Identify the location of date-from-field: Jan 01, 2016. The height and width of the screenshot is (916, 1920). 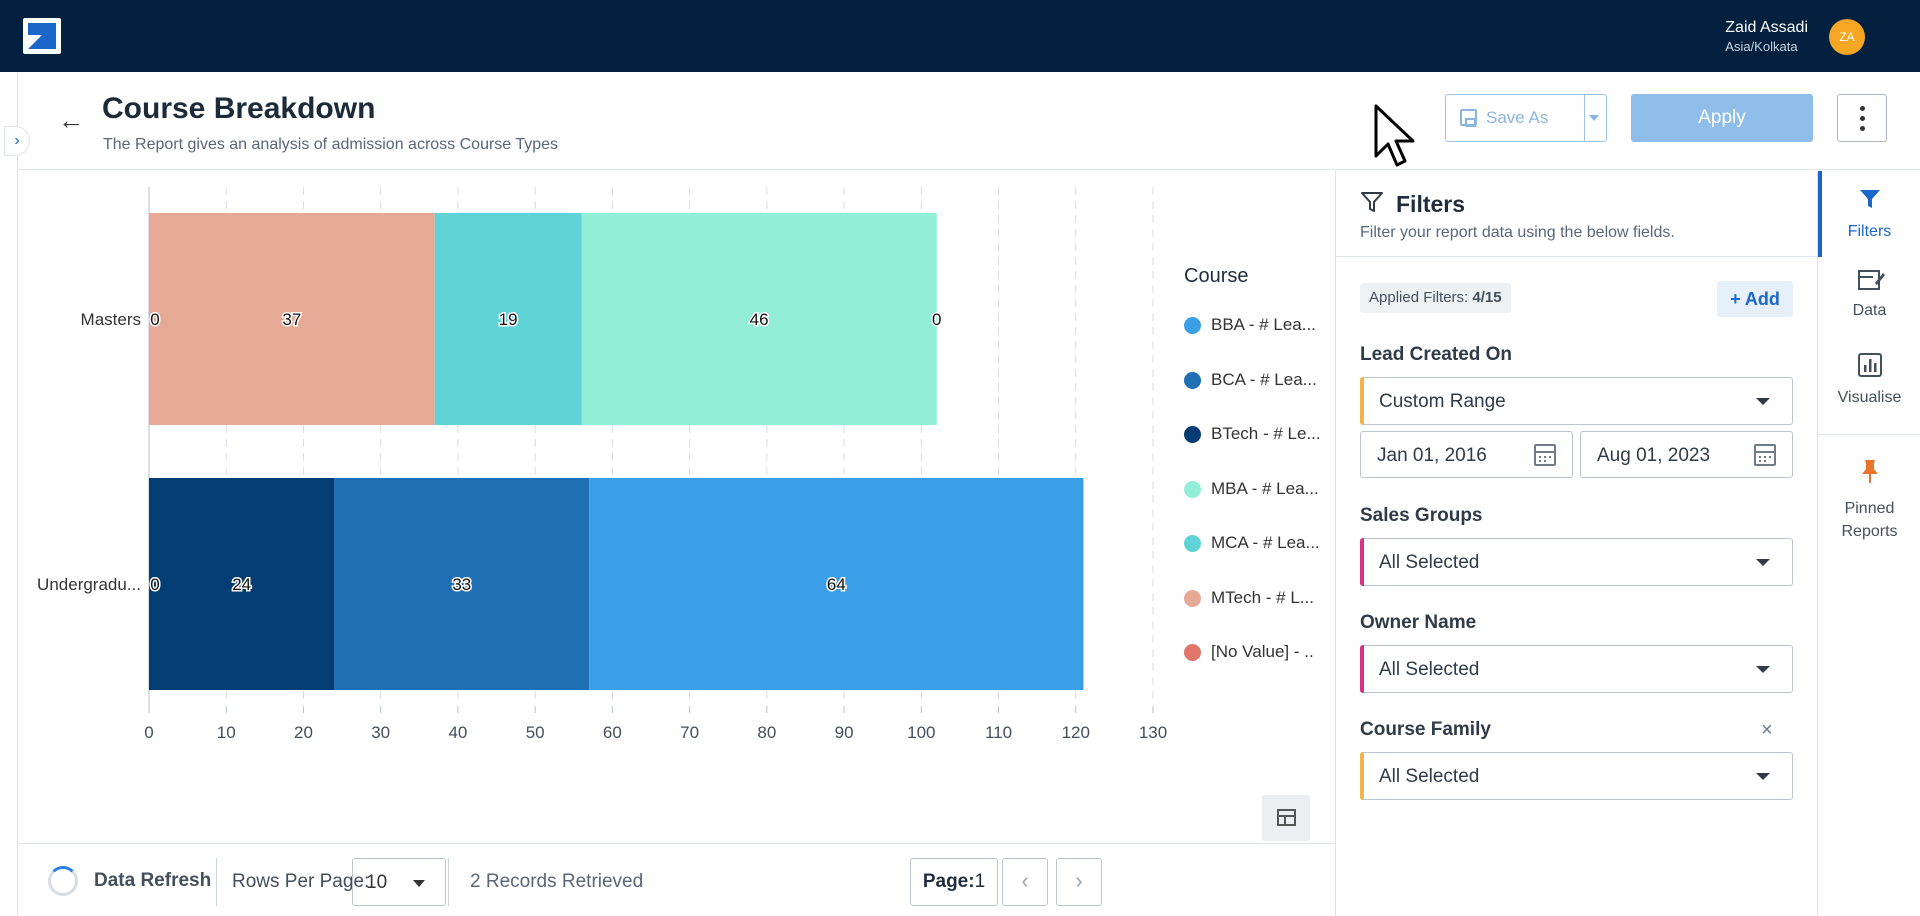
(1466, 454).